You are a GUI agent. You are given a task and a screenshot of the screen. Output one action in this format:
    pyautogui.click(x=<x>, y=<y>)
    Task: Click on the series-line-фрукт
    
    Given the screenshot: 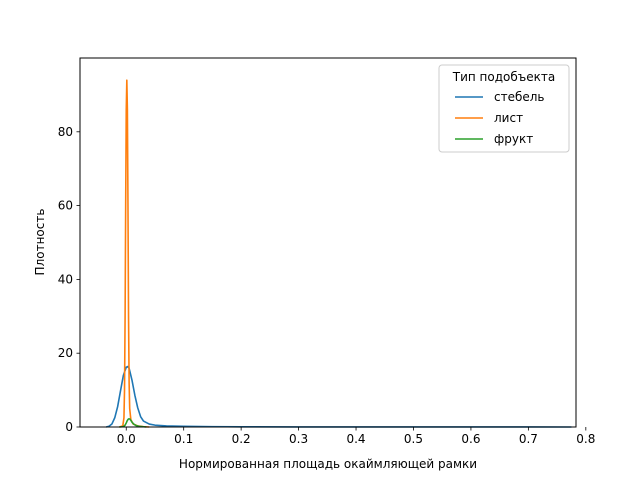 What is the action you would take?
    pyautogui.click(x=133, y=423)
    